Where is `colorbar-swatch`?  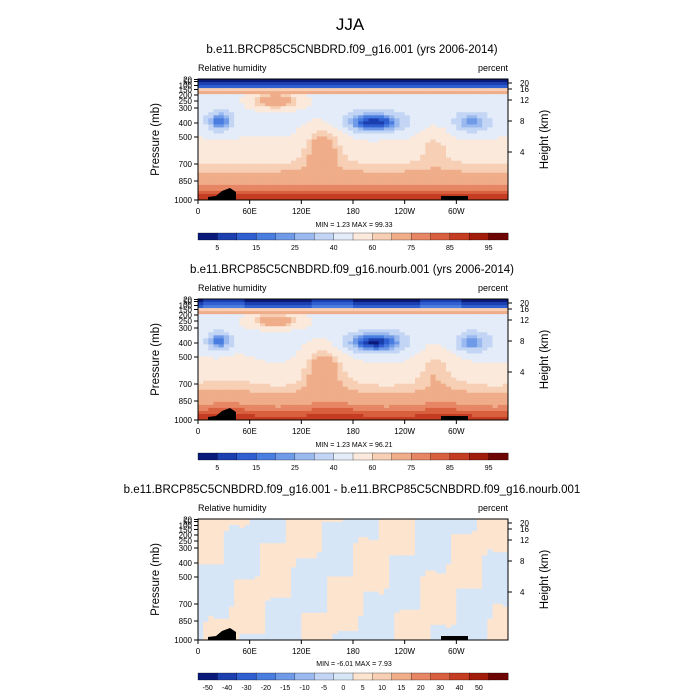
colorbar-swatch is located at coordinates (227, 236).